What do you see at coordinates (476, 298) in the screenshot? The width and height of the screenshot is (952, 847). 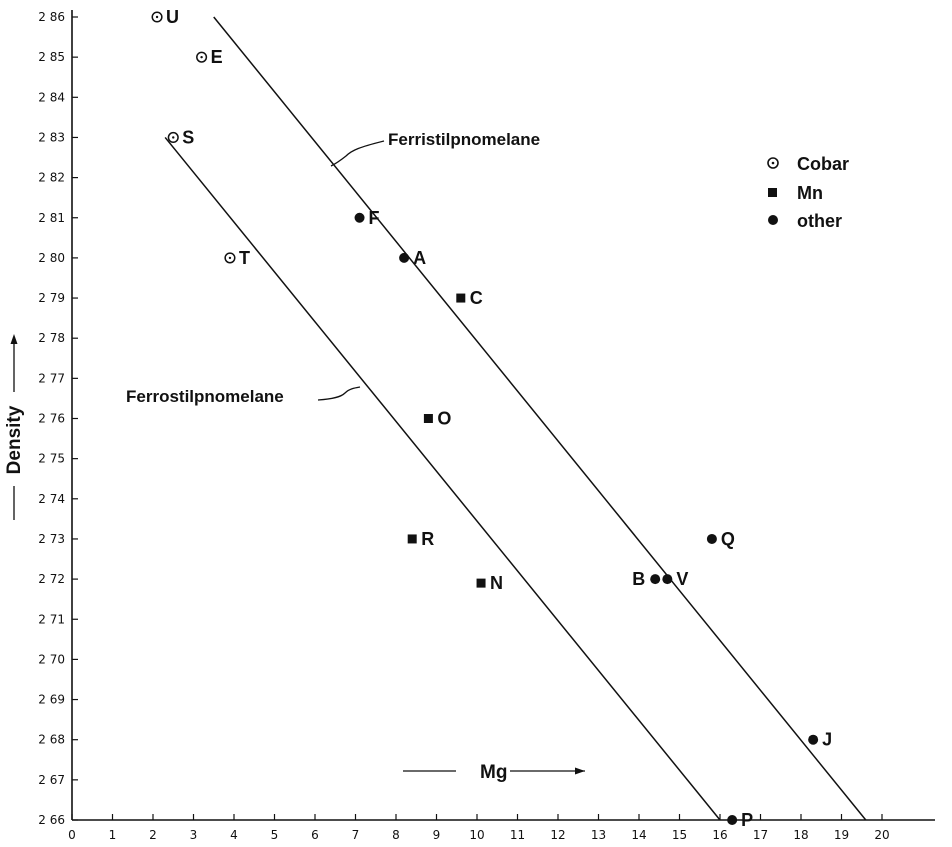 I see `data-point-label: C` at bounding box center [476, 298].